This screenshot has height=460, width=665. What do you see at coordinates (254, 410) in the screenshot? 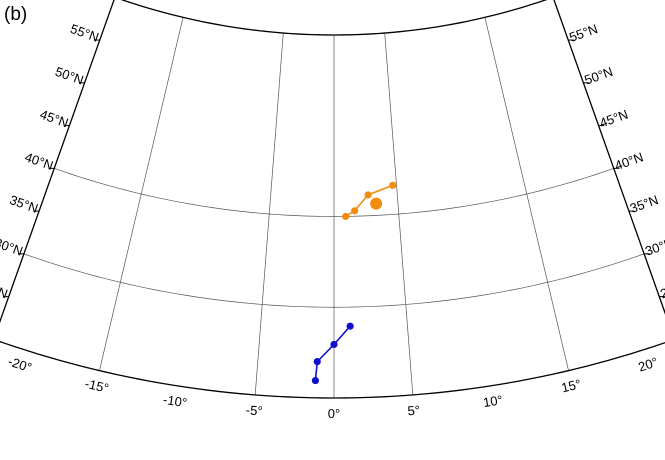
I see `lon-label: -5°` at bounding box center [254, 410].